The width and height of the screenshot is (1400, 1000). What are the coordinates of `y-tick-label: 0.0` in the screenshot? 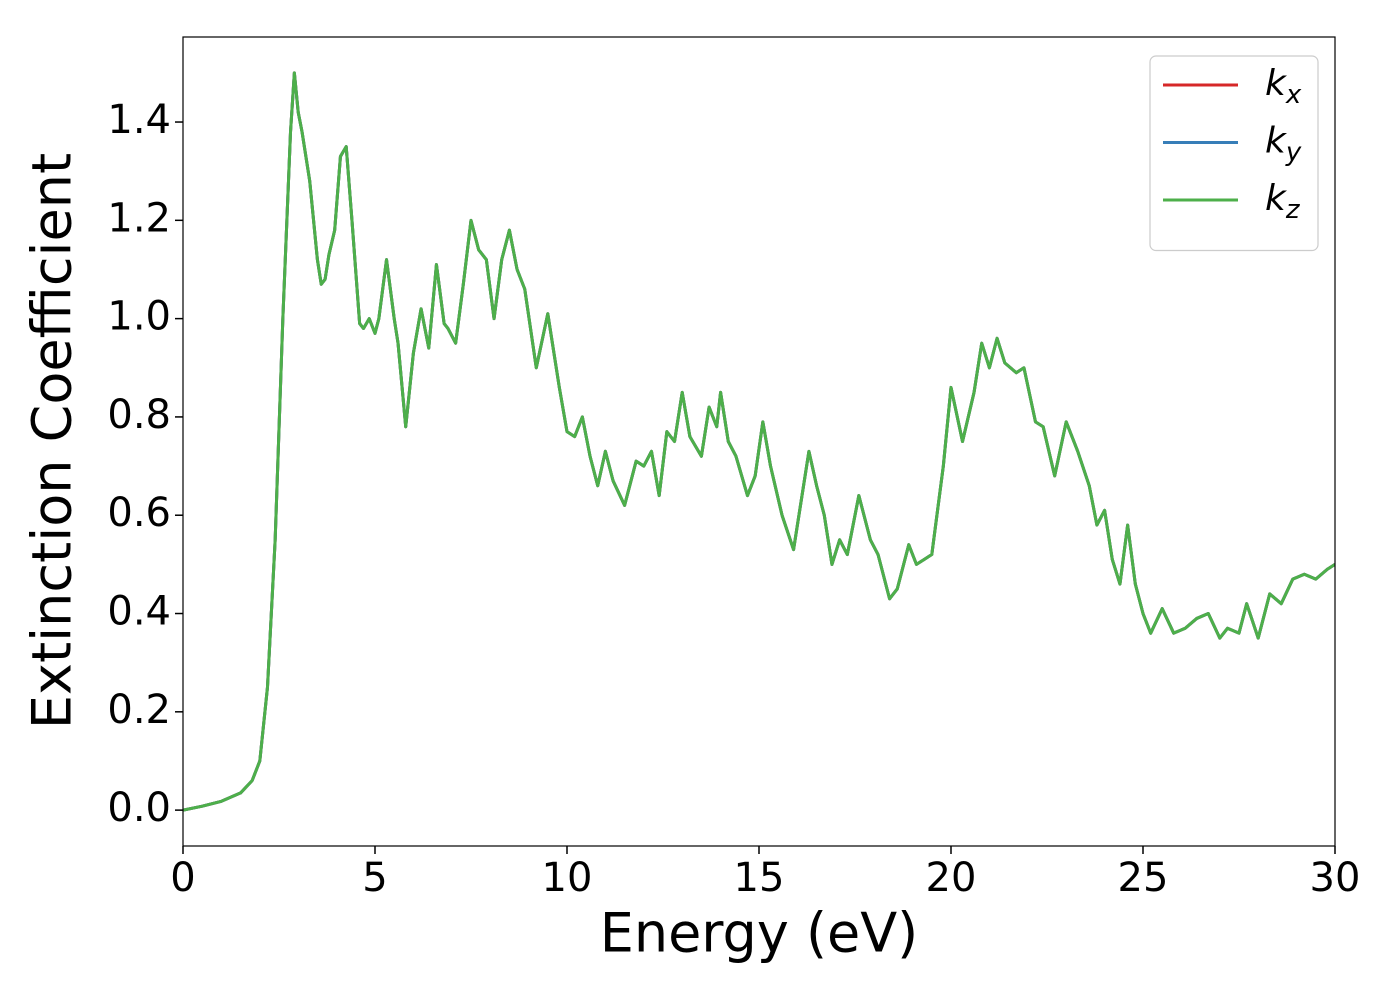 It's located at (139, 808).